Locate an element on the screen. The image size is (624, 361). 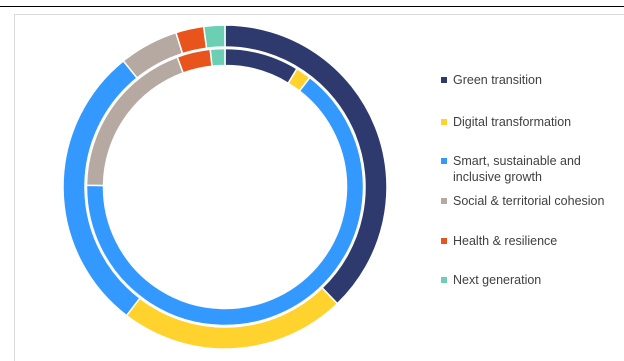
top-rule is located at coordinates (312, 6).